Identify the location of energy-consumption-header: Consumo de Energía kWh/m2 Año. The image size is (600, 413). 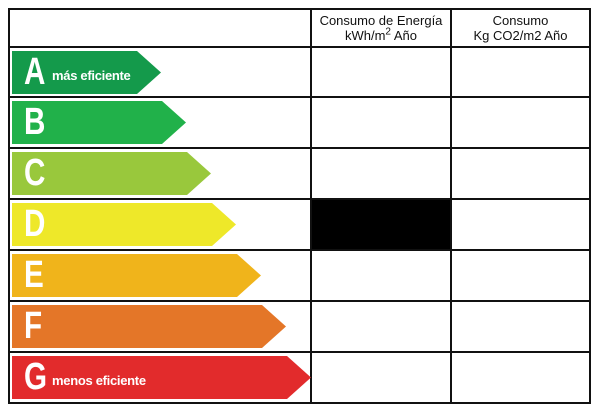
(381, 28).